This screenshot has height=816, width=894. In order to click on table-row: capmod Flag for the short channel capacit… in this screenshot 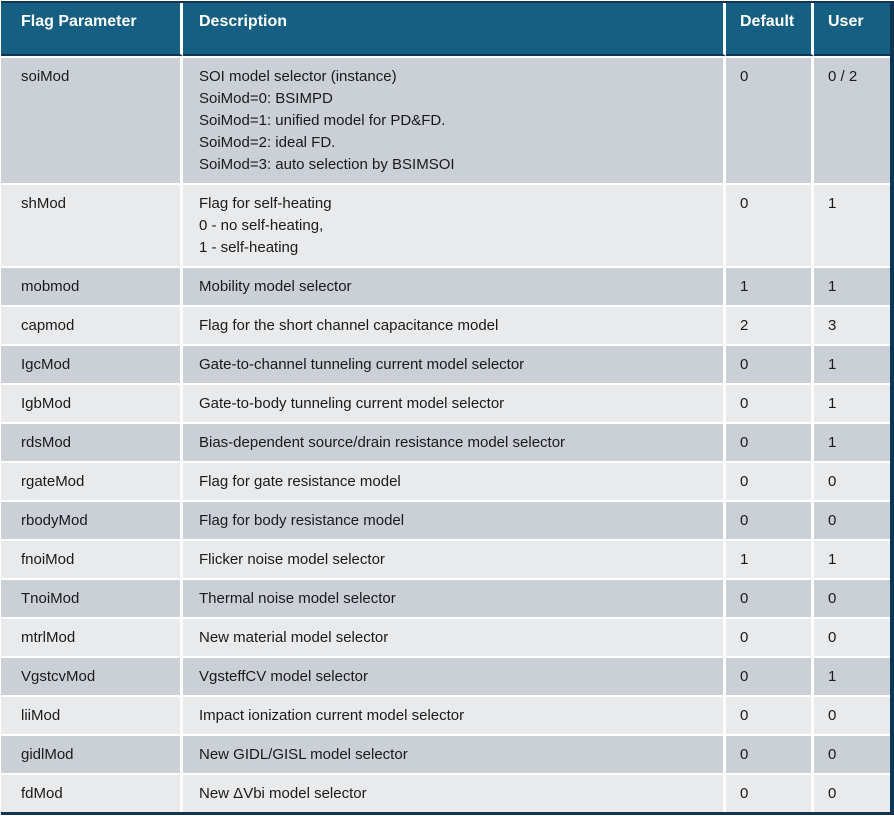, I will do `click(445, 324)`.